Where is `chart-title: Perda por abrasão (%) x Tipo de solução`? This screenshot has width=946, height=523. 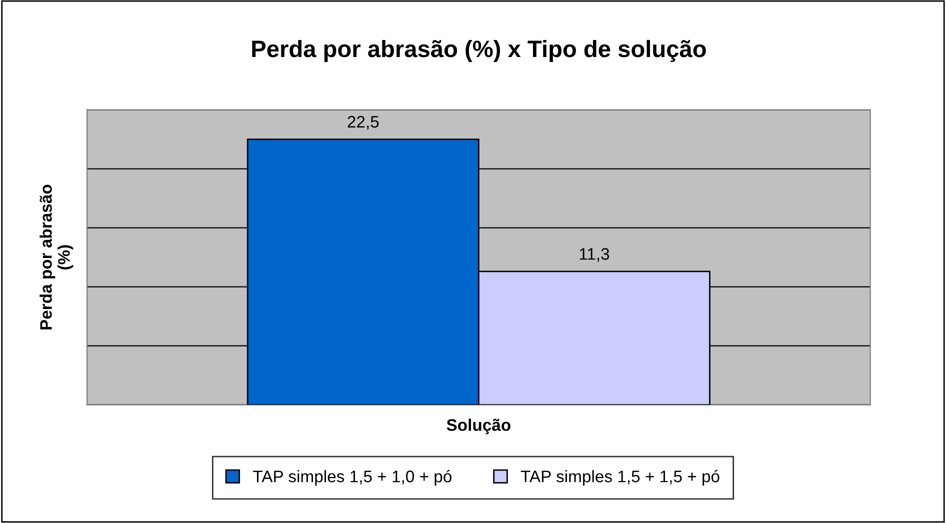 chart-title: Perda por abrasão (%) x Tipo de solução is located at coordinates (479, 51).